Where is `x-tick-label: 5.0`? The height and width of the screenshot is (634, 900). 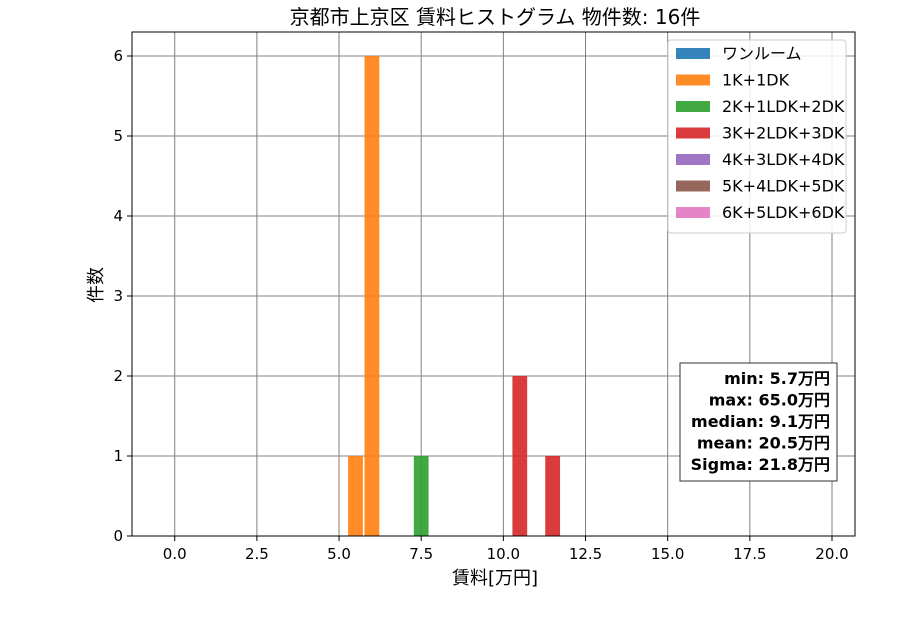
x-tick-label: 5.0 is located at coordinates (339, 554).